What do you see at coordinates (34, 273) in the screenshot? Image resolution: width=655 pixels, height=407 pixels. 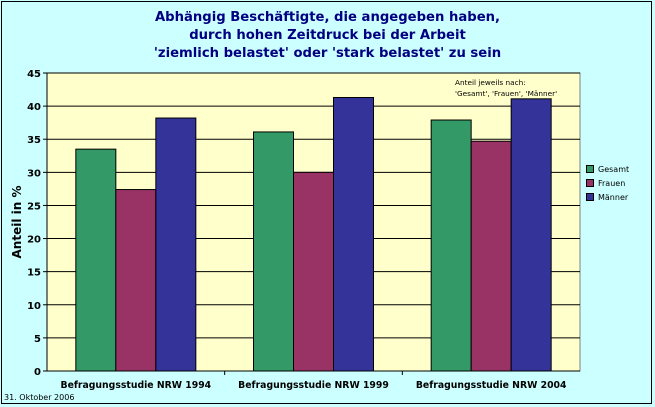 I see `y-tick-label: 15` at bounding box center [34, 273].